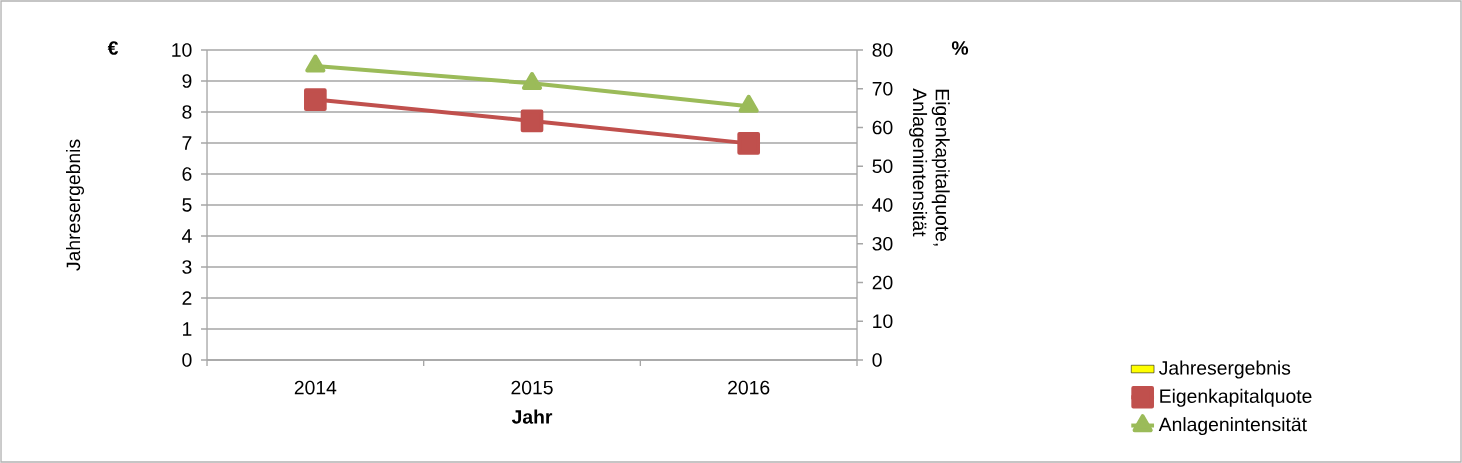 The height and width of the screenshot is (463, 1462). What do you see at coordinates (75, 205) in the screenshot?
I see `y-axis-title: Jahresergebnis` at bounding box center [75, 205].